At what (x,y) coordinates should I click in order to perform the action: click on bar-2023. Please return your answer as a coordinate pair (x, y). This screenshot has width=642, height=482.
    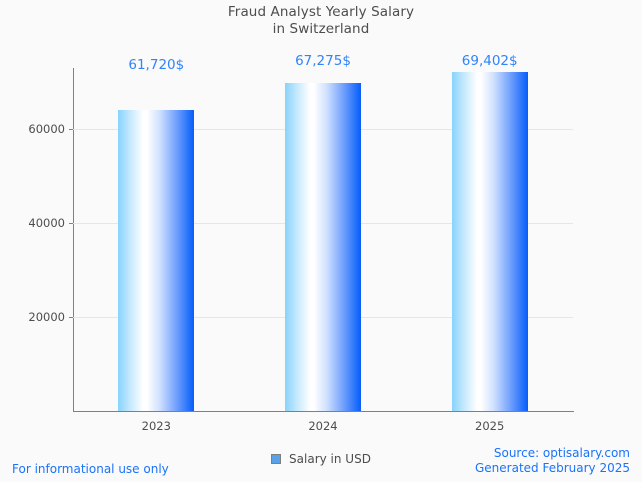
    Looking at the image, I should click on (156, 260).